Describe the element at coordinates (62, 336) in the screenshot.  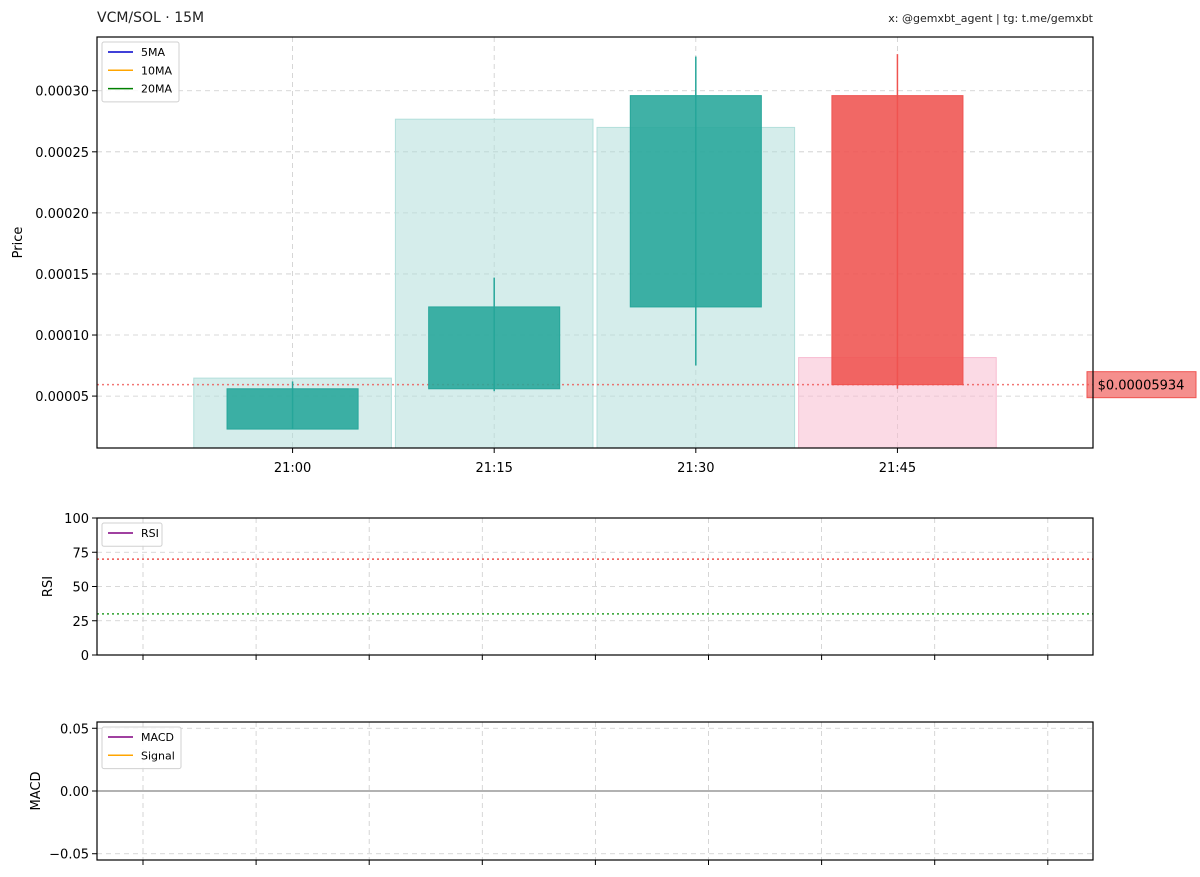
I see `y-tick-label: 0.00010` at that location.